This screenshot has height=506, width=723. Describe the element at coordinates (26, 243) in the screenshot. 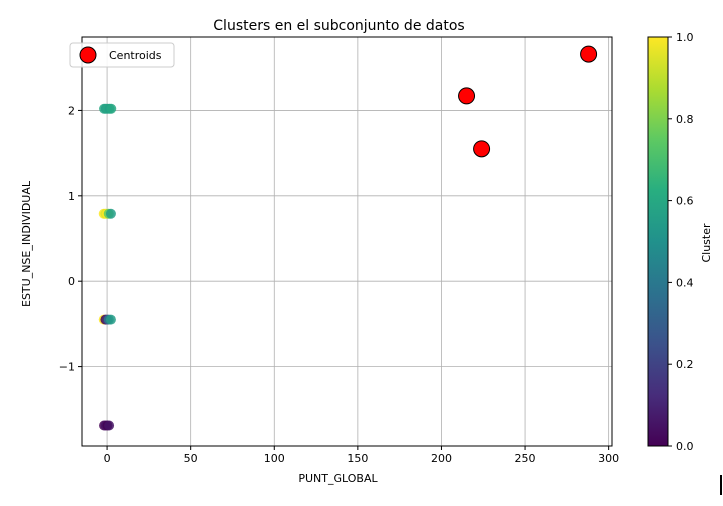

I see `y-axis-label: ESTU_NSE_INDIVIDUAL` at that location.